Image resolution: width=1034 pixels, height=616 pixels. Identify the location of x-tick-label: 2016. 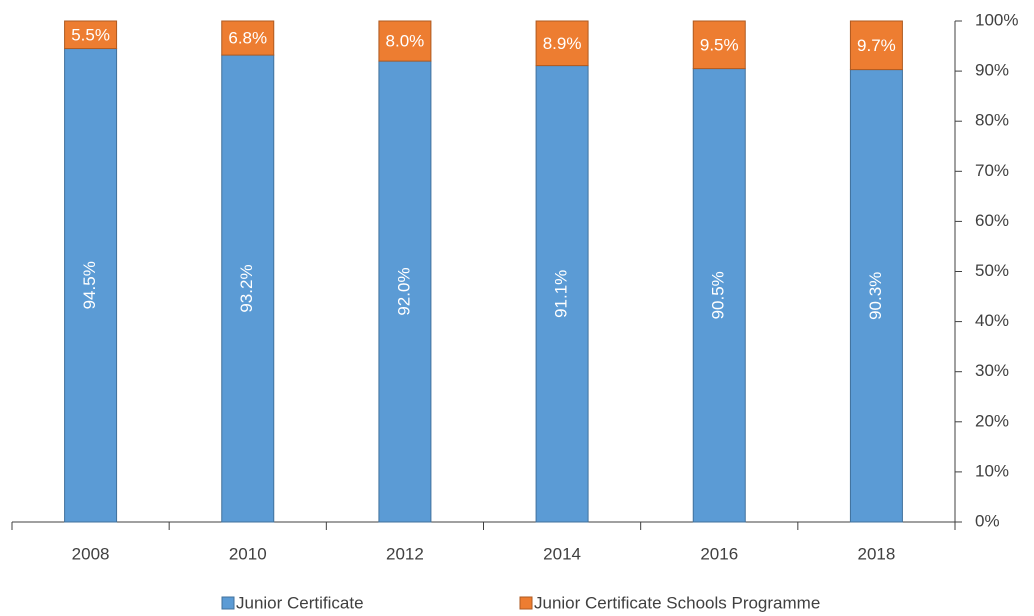
(719, 553).